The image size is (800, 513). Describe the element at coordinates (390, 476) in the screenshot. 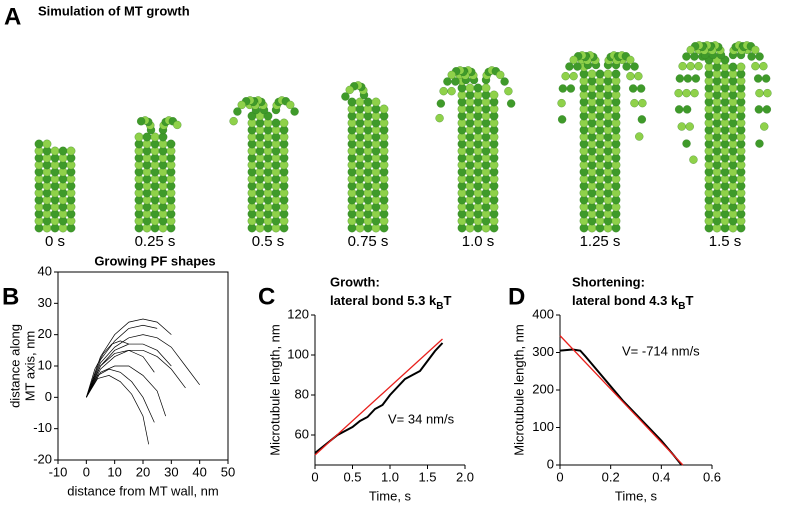

I see `x-tick-label: 1.0` at that location.